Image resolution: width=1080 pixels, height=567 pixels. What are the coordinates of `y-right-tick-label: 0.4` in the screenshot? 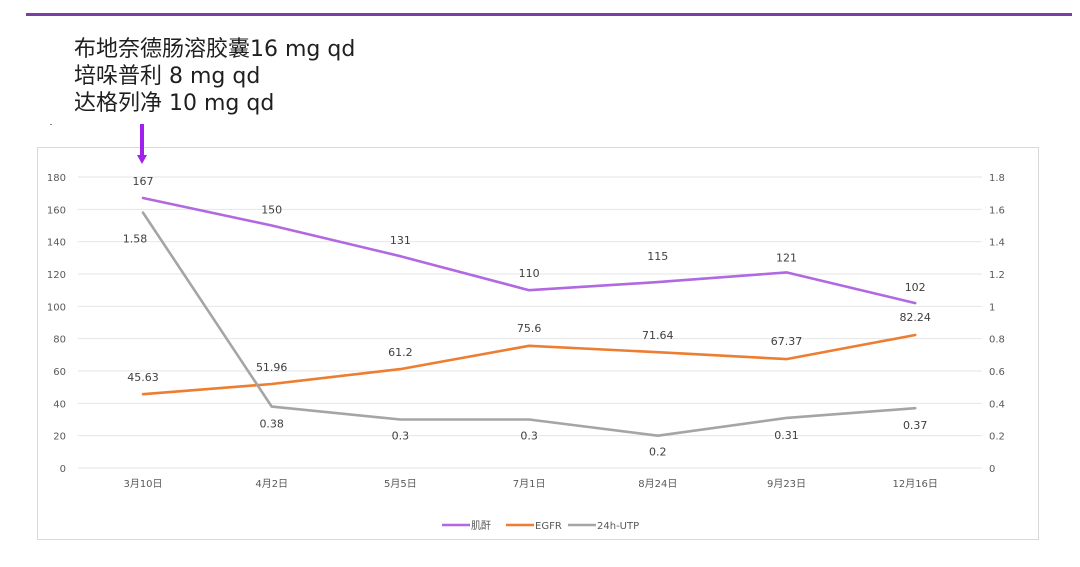 It's located at (997, 404).